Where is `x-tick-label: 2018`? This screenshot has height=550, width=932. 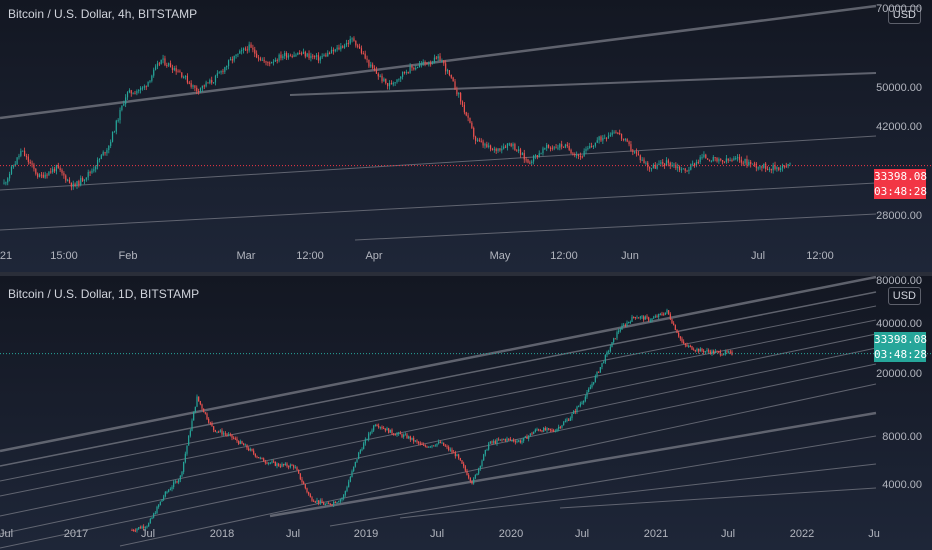 x-tick-label: 2018 is located at coordinates (222, 534).